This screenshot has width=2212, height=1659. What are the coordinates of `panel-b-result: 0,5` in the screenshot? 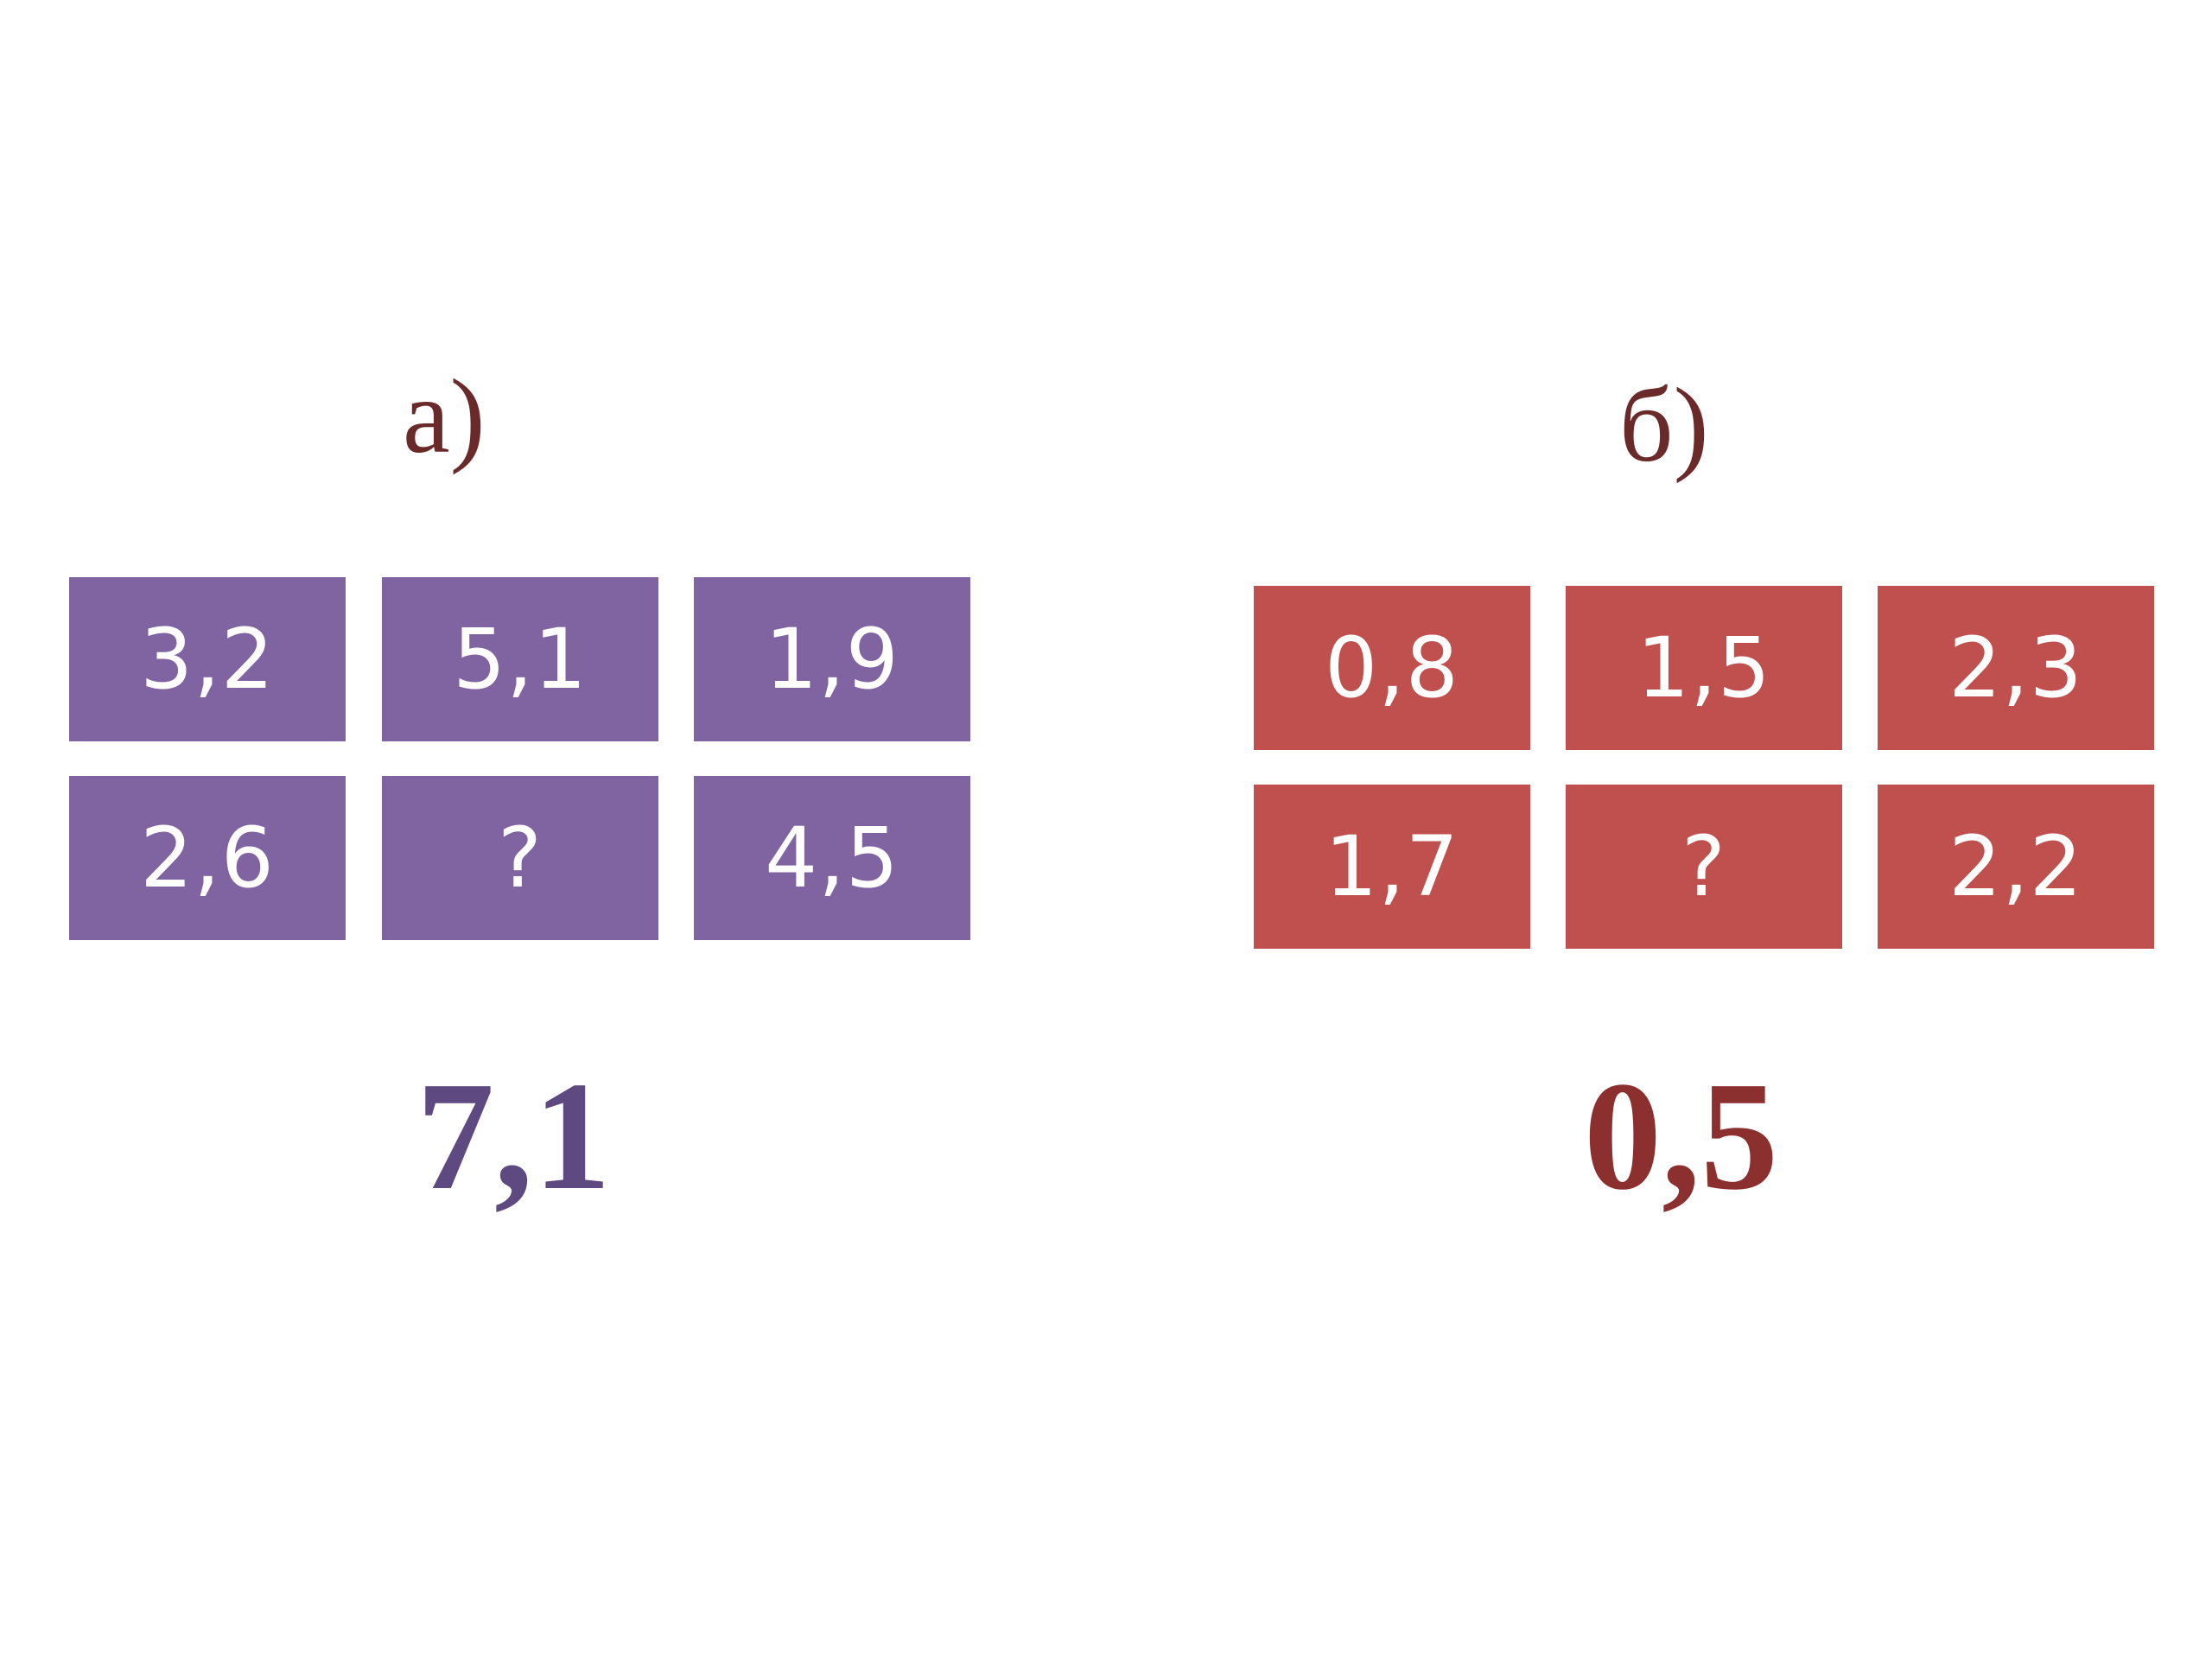 It's located at (1681, 1136).